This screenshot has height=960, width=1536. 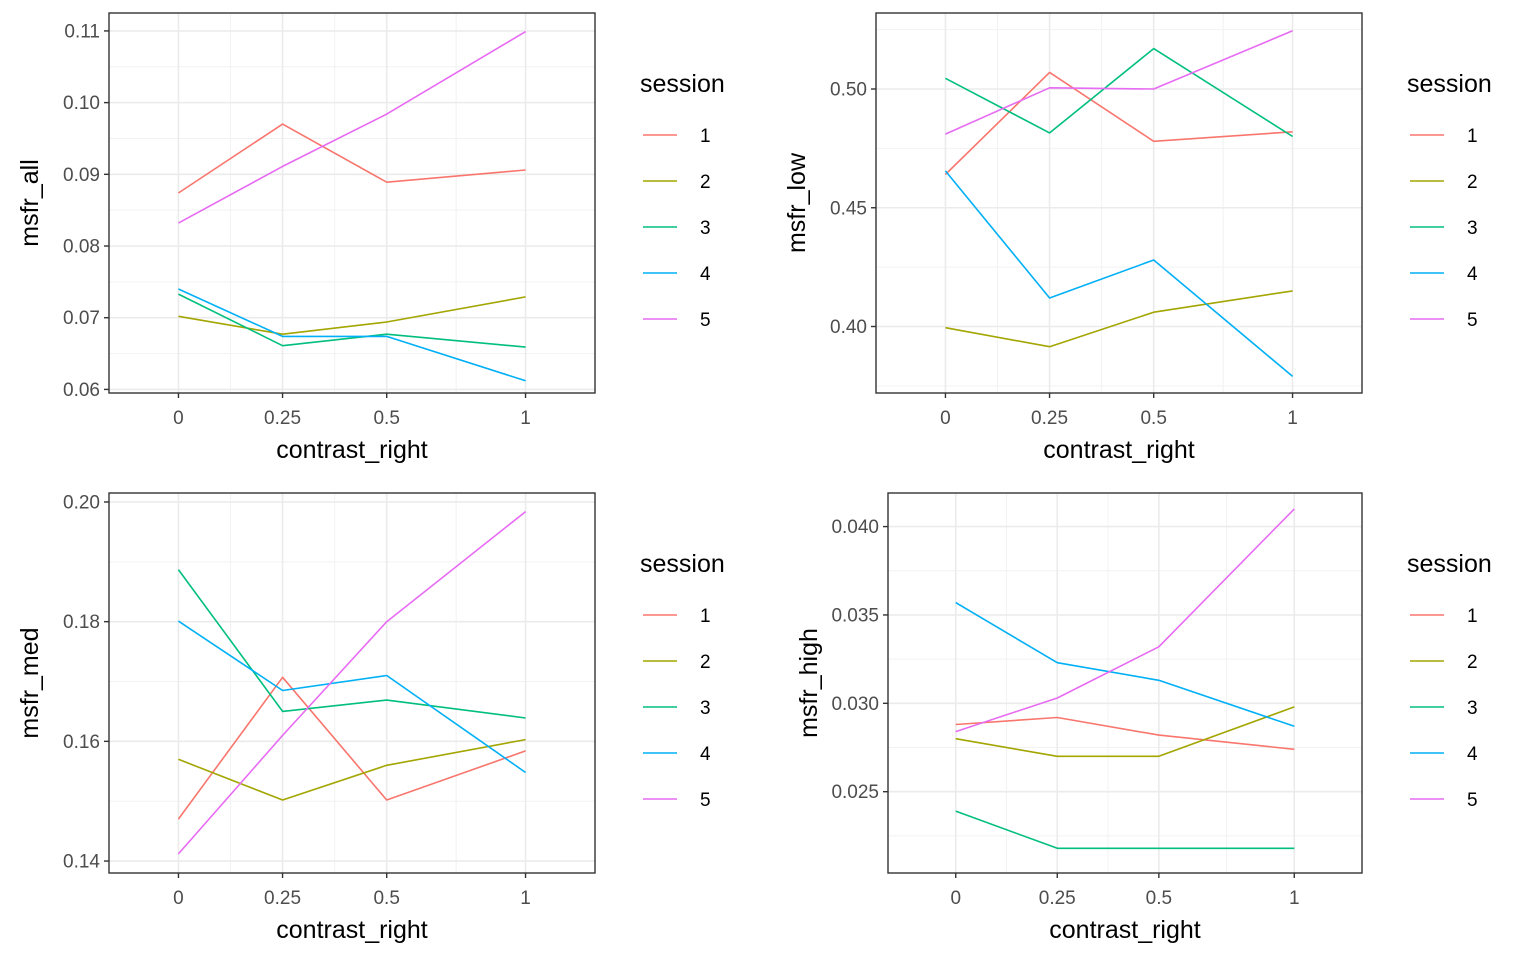 What do you see at coordinates (797, 202) in the screenshot?
I see `y-axis-title: msfr_low` at bounding box center [797, 202].